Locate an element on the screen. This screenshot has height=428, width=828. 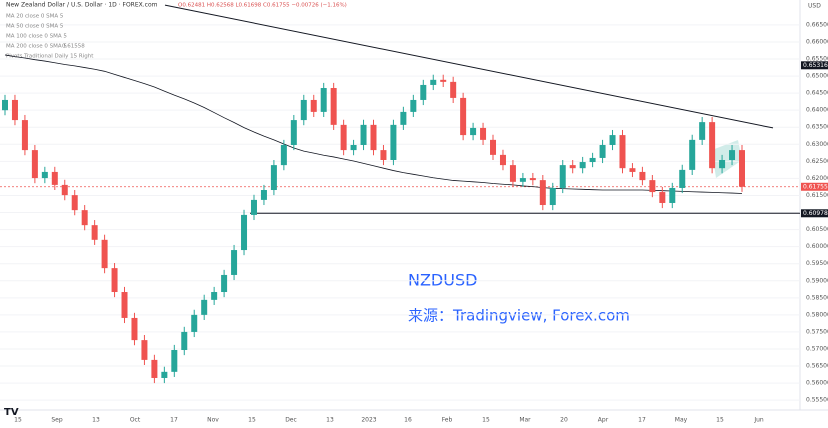
x-tick-label: 16 is located at coordinates (408, 420).